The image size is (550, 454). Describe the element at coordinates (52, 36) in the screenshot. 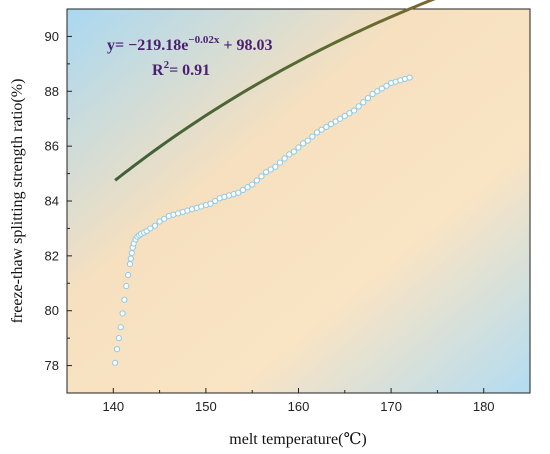

I see `y-tick-label: 90` at that location.